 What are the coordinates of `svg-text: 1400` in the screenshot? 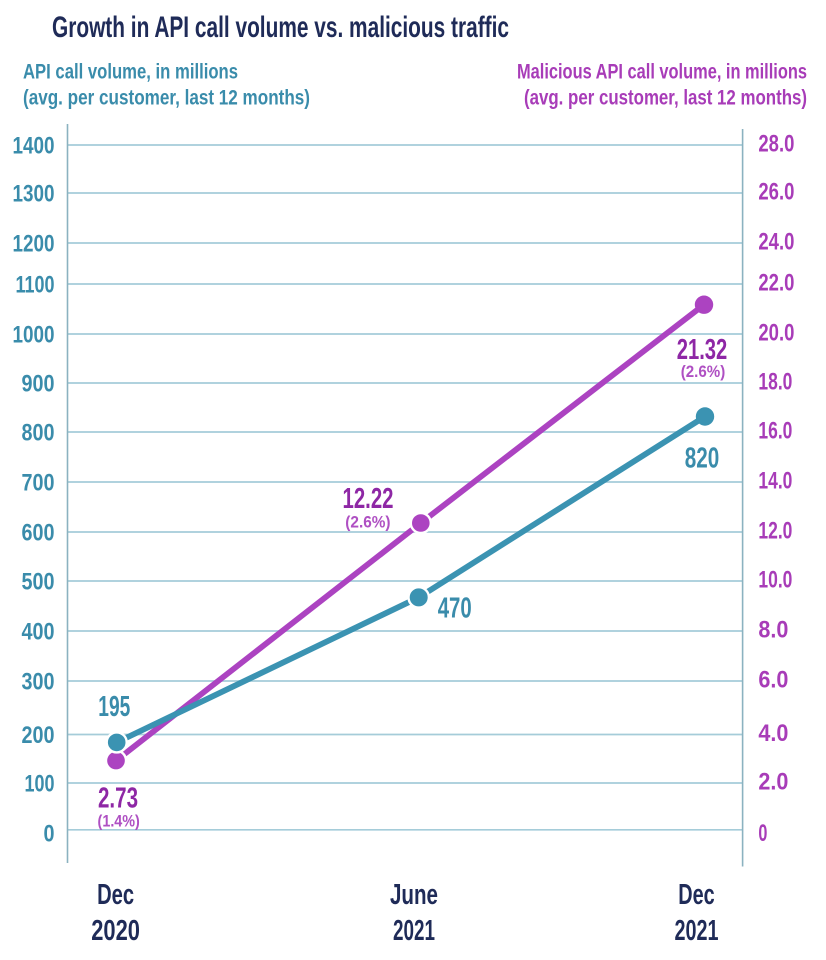 It's located at (34, 146).